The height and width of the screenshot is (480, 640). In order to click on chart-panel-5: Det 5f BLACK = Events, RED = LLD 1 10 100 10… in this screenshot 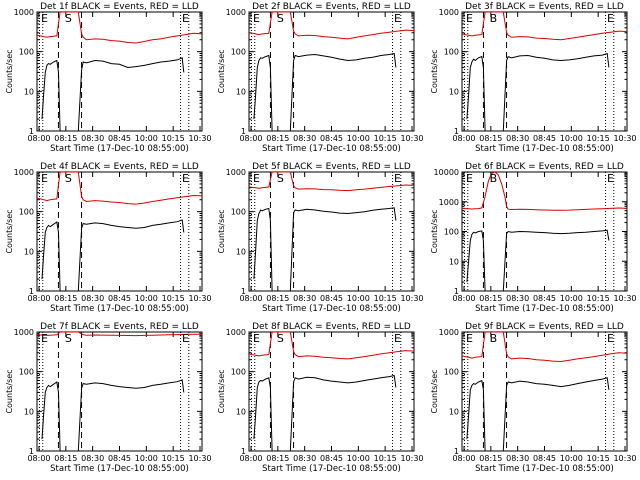, I will do `click(320, 238)`.